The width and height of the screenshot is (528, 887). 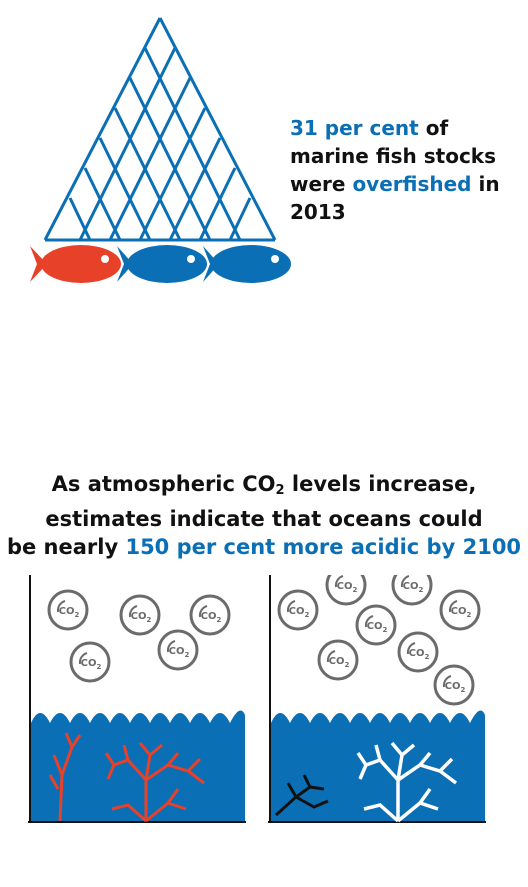 What do you see at coordinates (75, 264) in the screenshot?
I see `red-fish-icon` at bounding box center [75, 264].